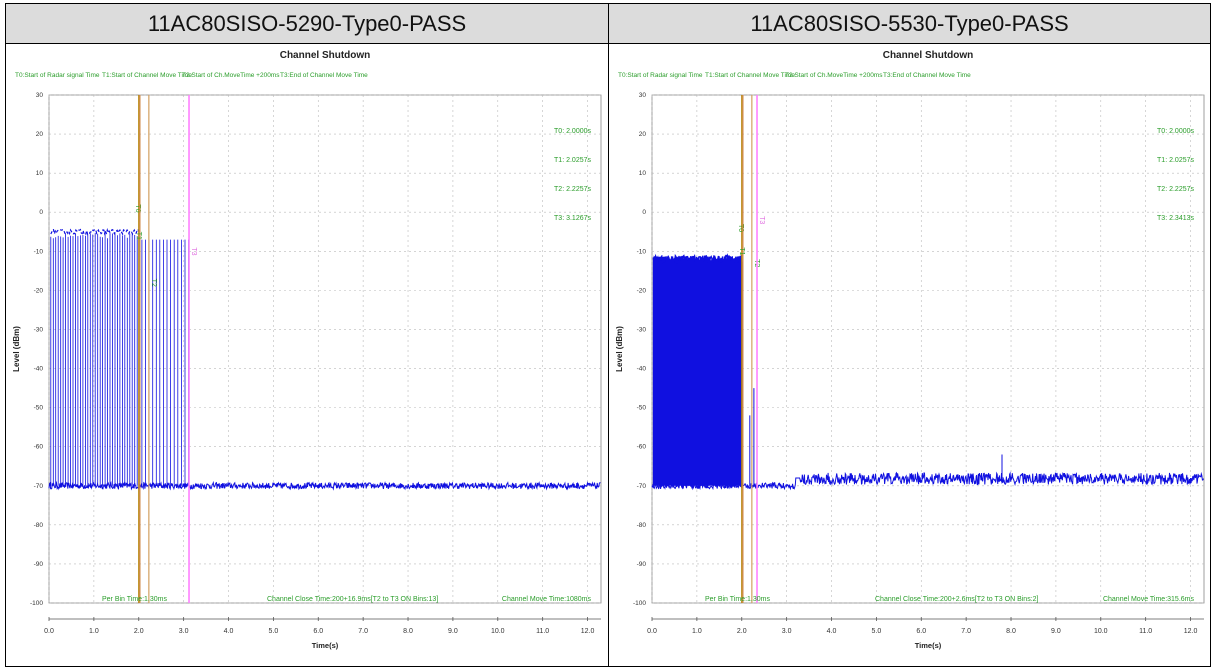 The image size is (1216, 670). Describe the element at coordinates (1149, 599) in the screenshot. I see `channel-move-time: Channel Move Time:315.6ms` at that location.